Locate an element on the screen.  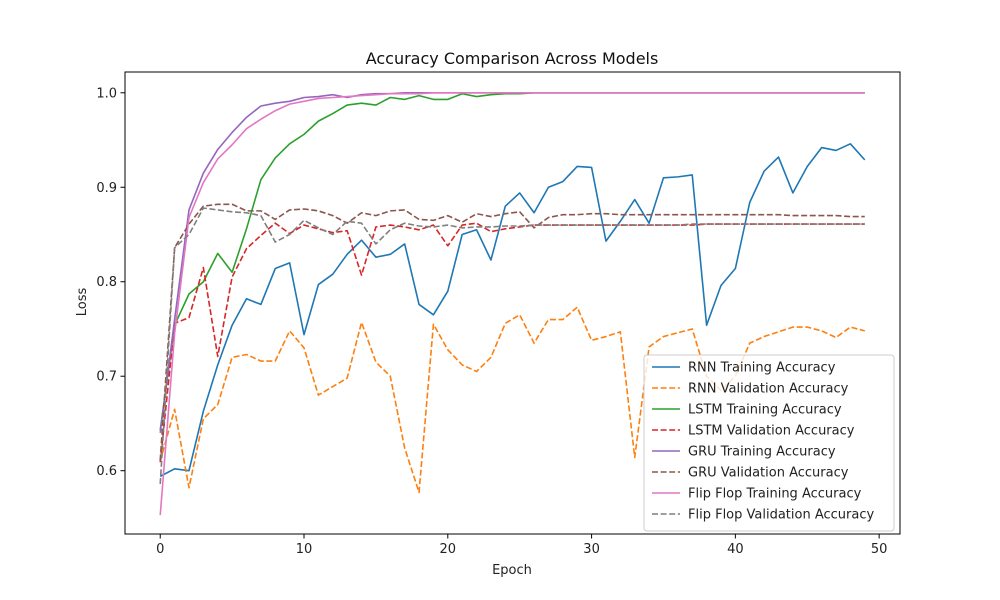
legend-label-0: RNN Training Accuracy is located at coordinates (762, 368).